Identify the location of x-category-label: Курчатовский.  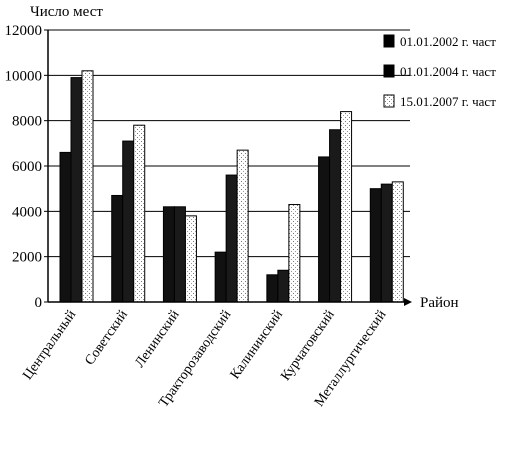
(308, 345).